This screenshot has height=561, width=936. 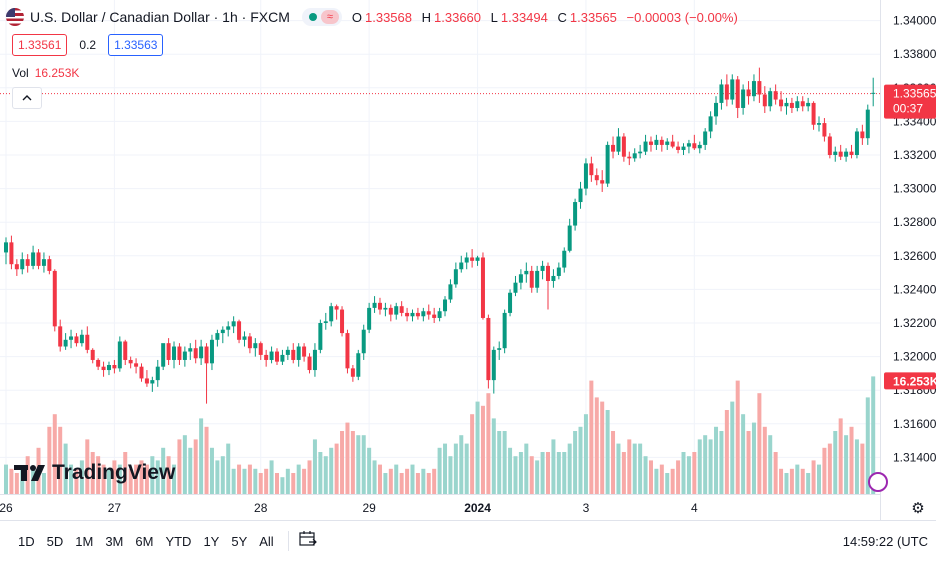 What do you see at coordinates (914, 21) in the screenshot?
I see `price-tick-label: 1.34000` at bounding box center [914, 21].